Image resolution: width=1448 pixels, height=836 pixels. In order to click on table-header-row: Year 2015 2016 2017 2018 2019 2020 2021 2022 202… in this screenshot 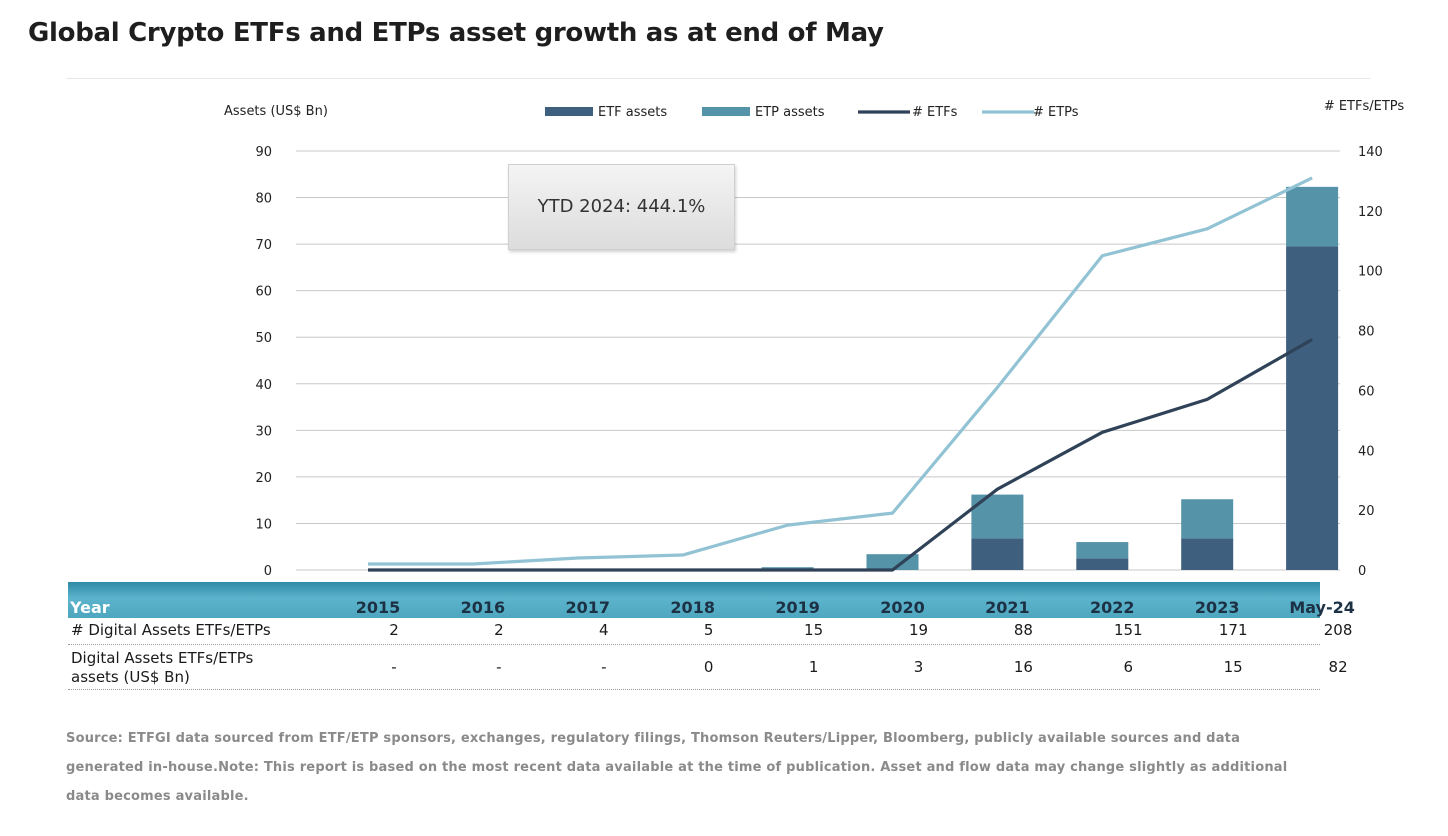, I will do `click(711, 600)`.